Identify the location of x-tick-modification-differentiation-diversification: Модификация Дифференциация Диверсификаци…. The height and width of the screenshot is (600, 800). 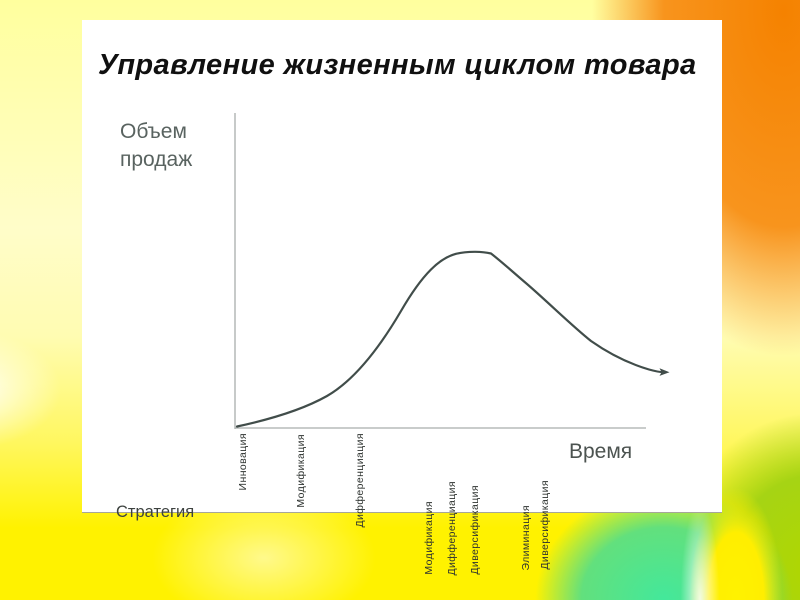
(452, 528).